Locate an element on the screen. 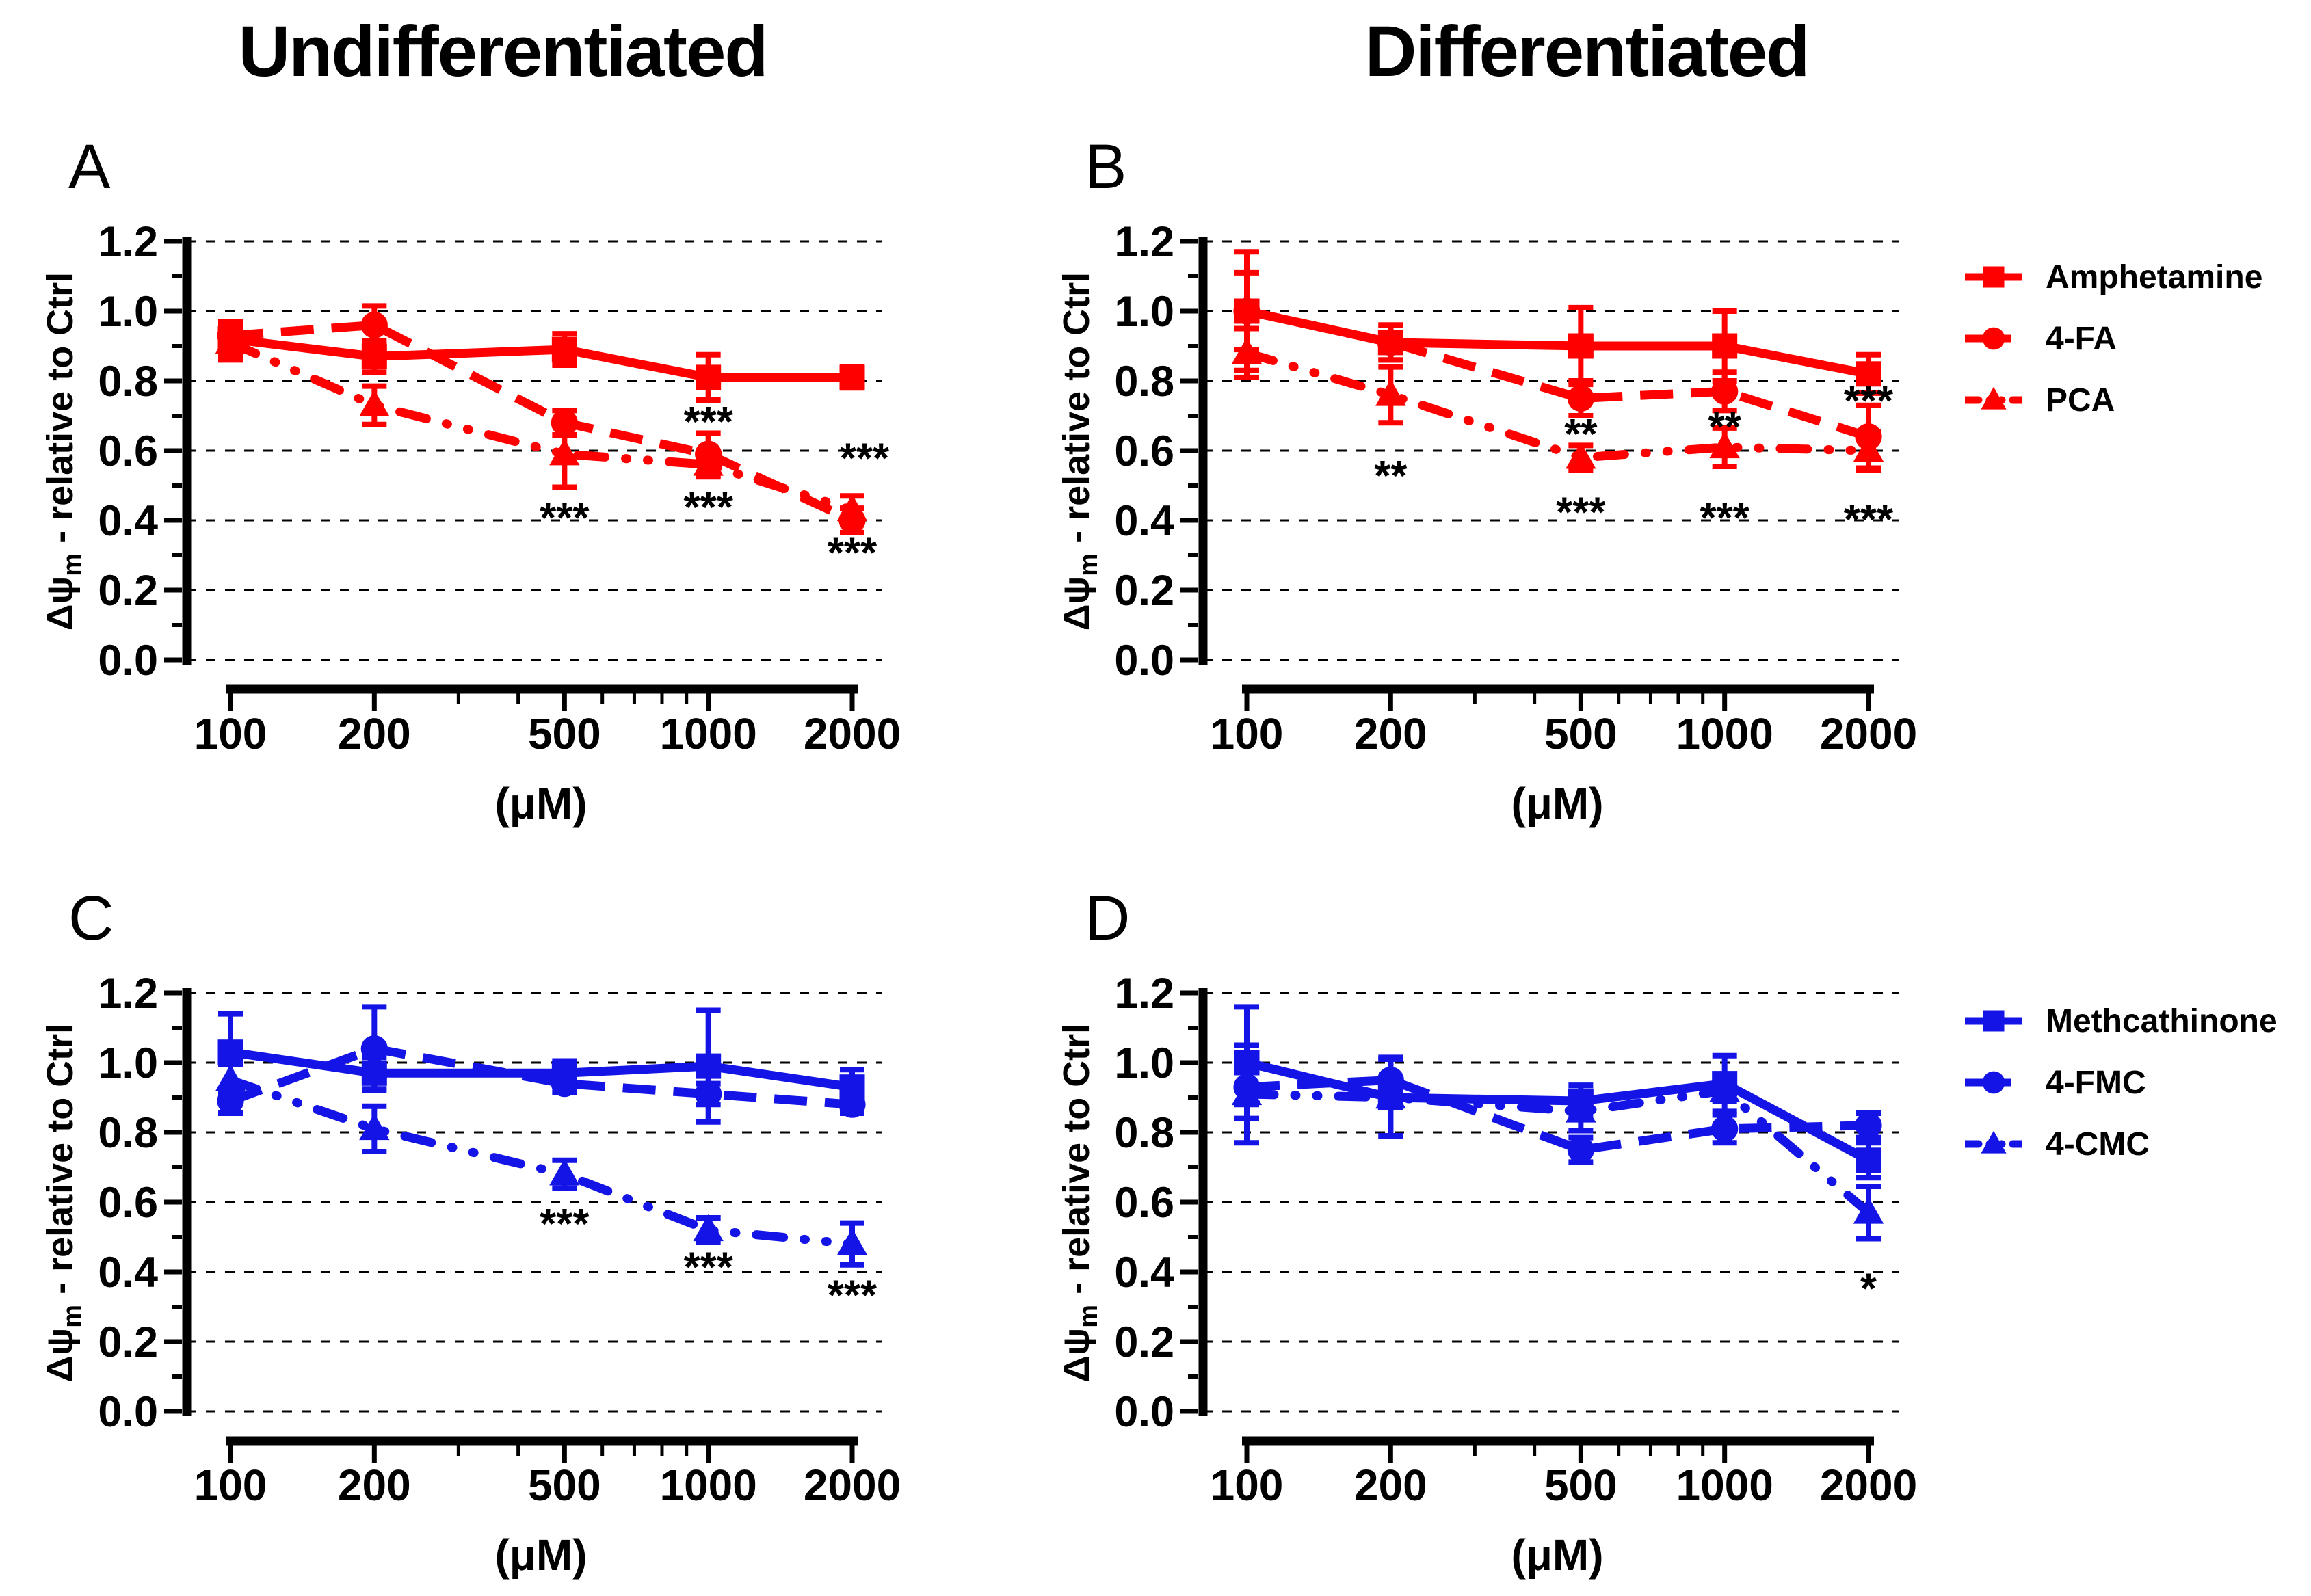 The width and height of the screenshot is (2311, 1596). x-axis-unit-panel-c: (μM) is located at coordinates (540, 1555).